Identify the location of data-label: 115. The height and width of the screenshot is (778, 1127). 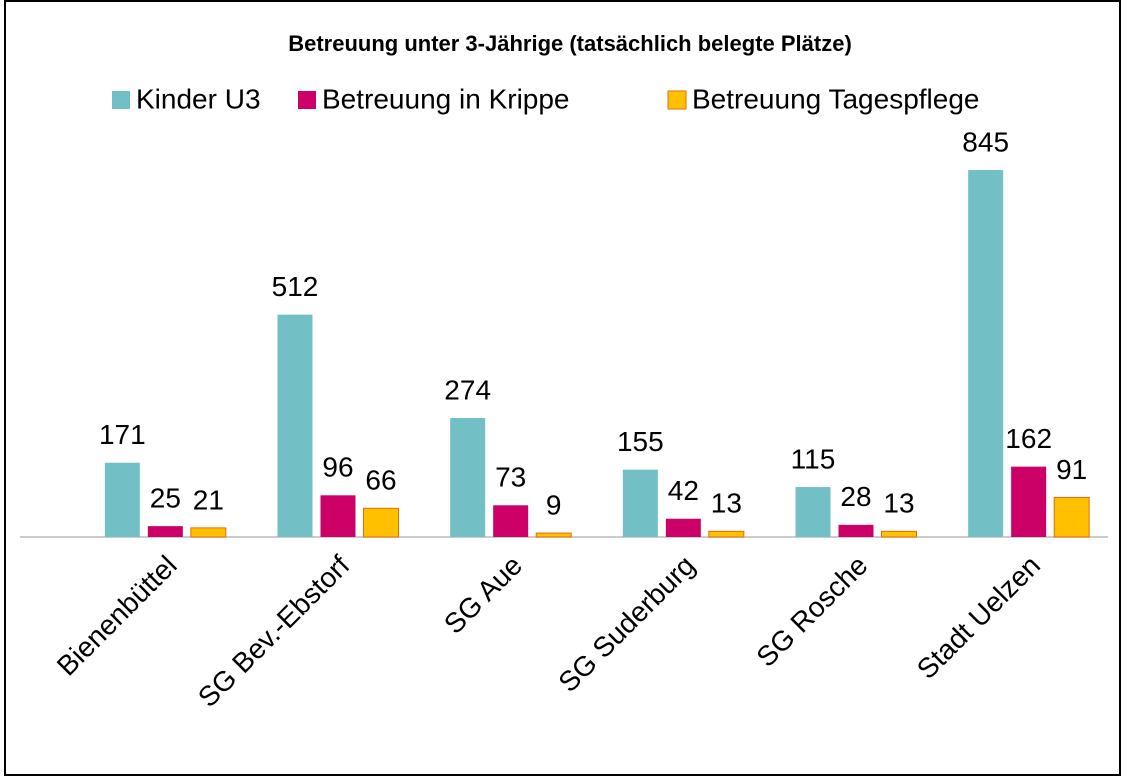
(813, 458).